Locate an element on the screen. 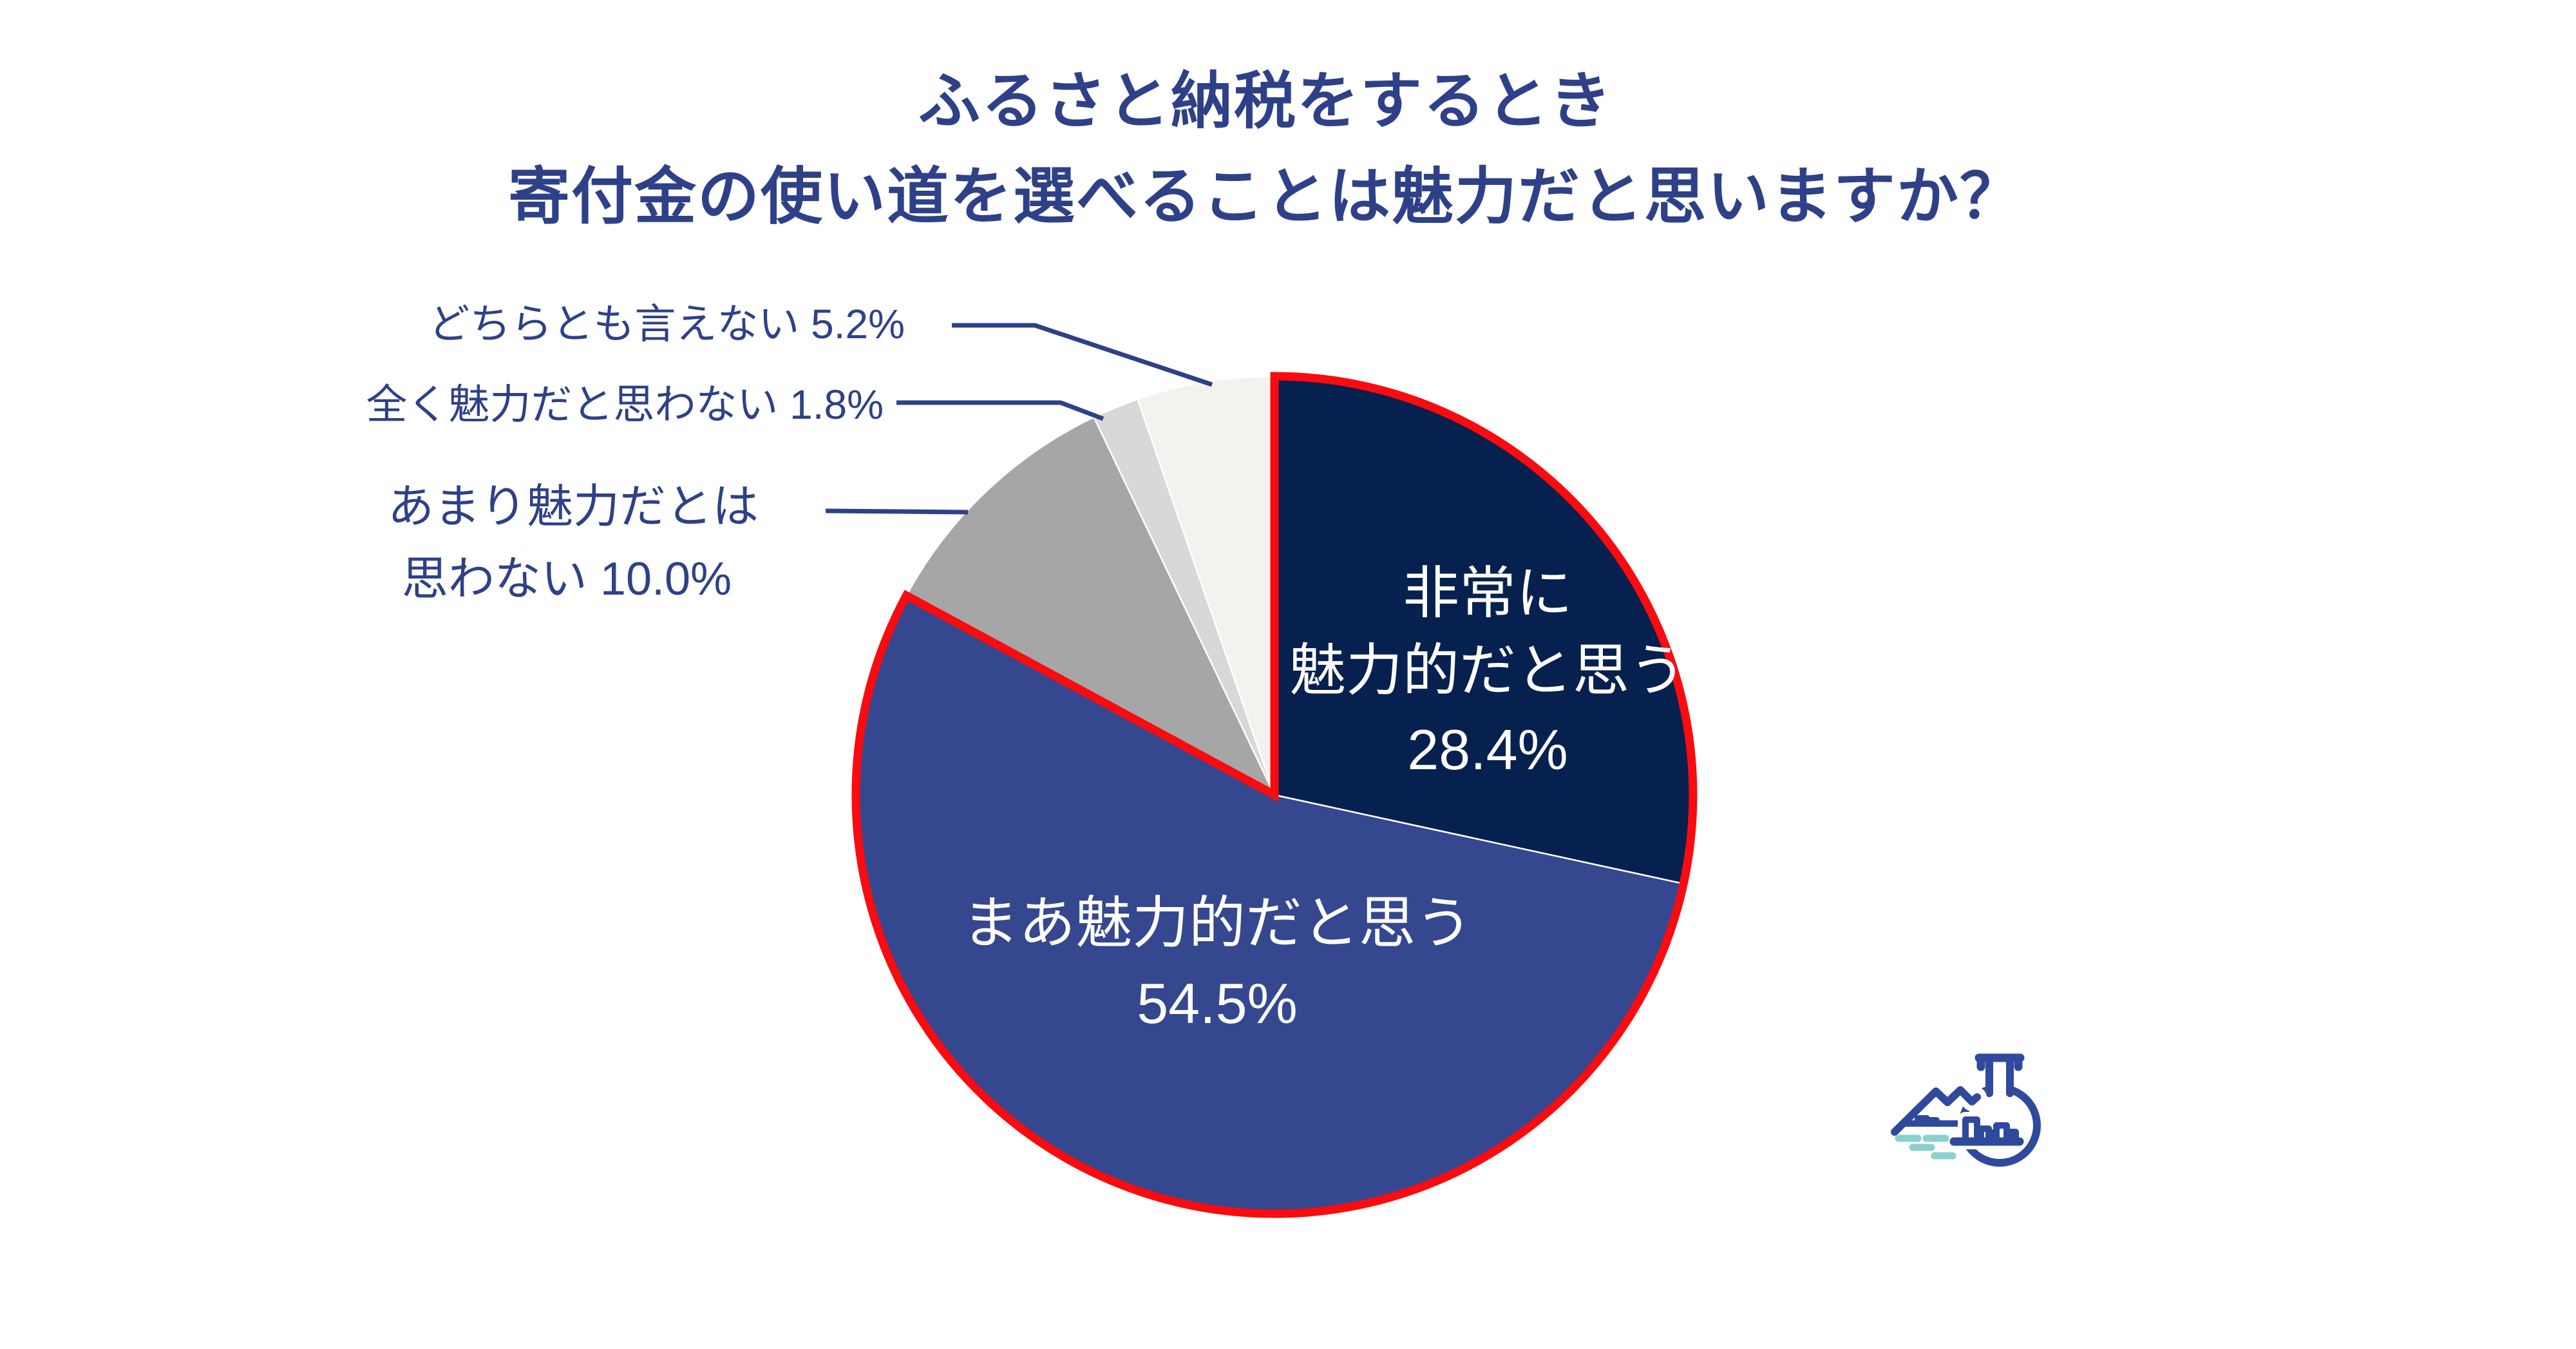 The height and width of the screenshot is (1349, 2576). chart-title-line1: ふるさと納税をするとき is located at coordinates (1265, 101).